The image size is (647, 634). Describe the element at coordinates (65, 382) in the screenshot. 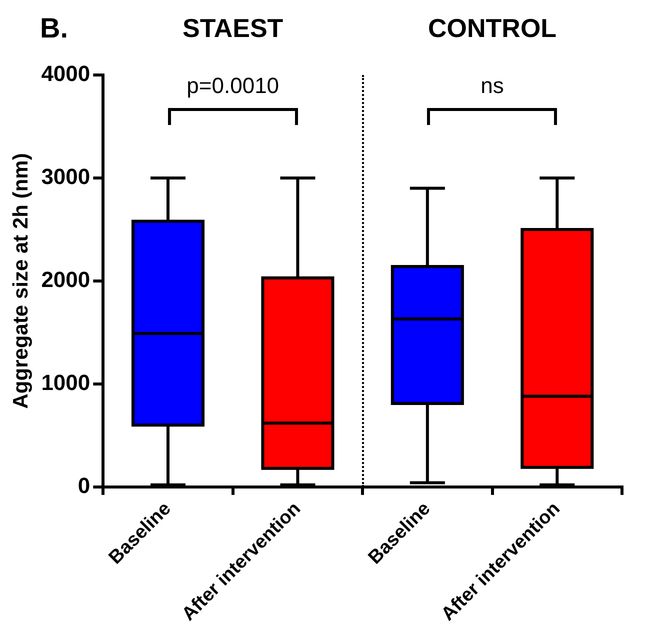

I see `y-tick-label: 1000` at that location.